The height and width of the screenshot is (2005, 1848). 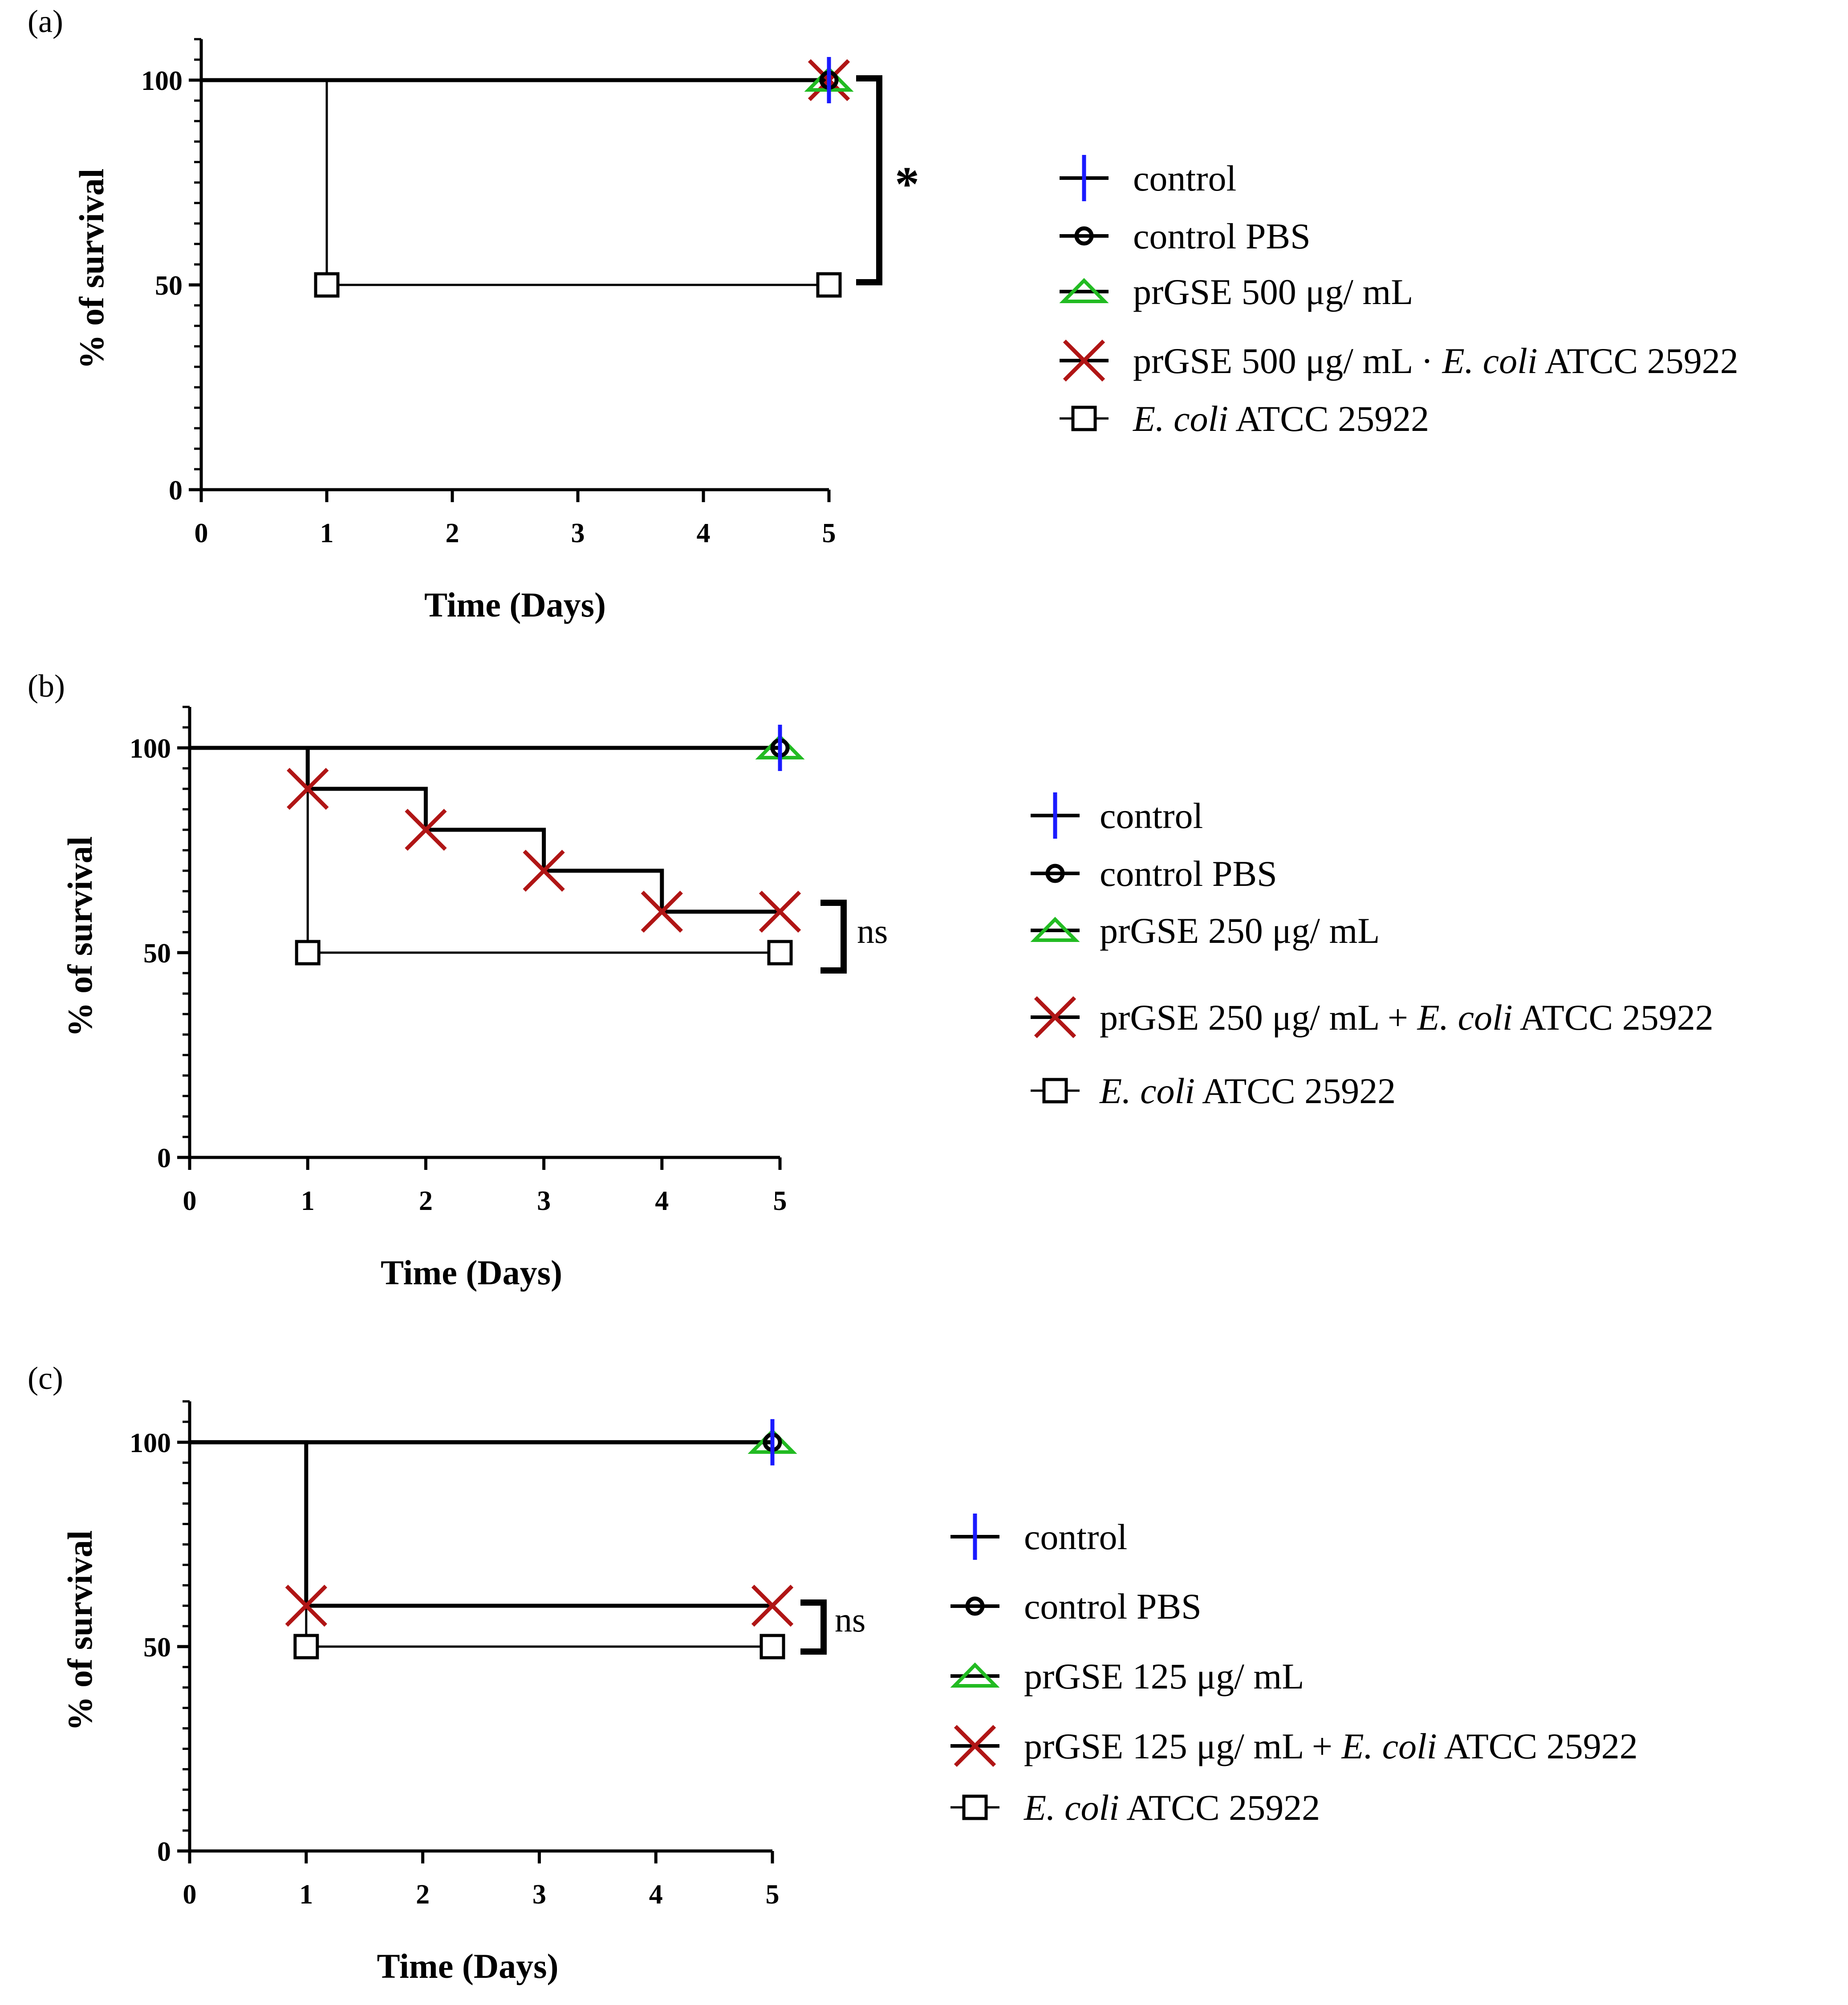 I want to click on legend-label: prGSE 250 μg/ mL, so click(x=1240, y=930).